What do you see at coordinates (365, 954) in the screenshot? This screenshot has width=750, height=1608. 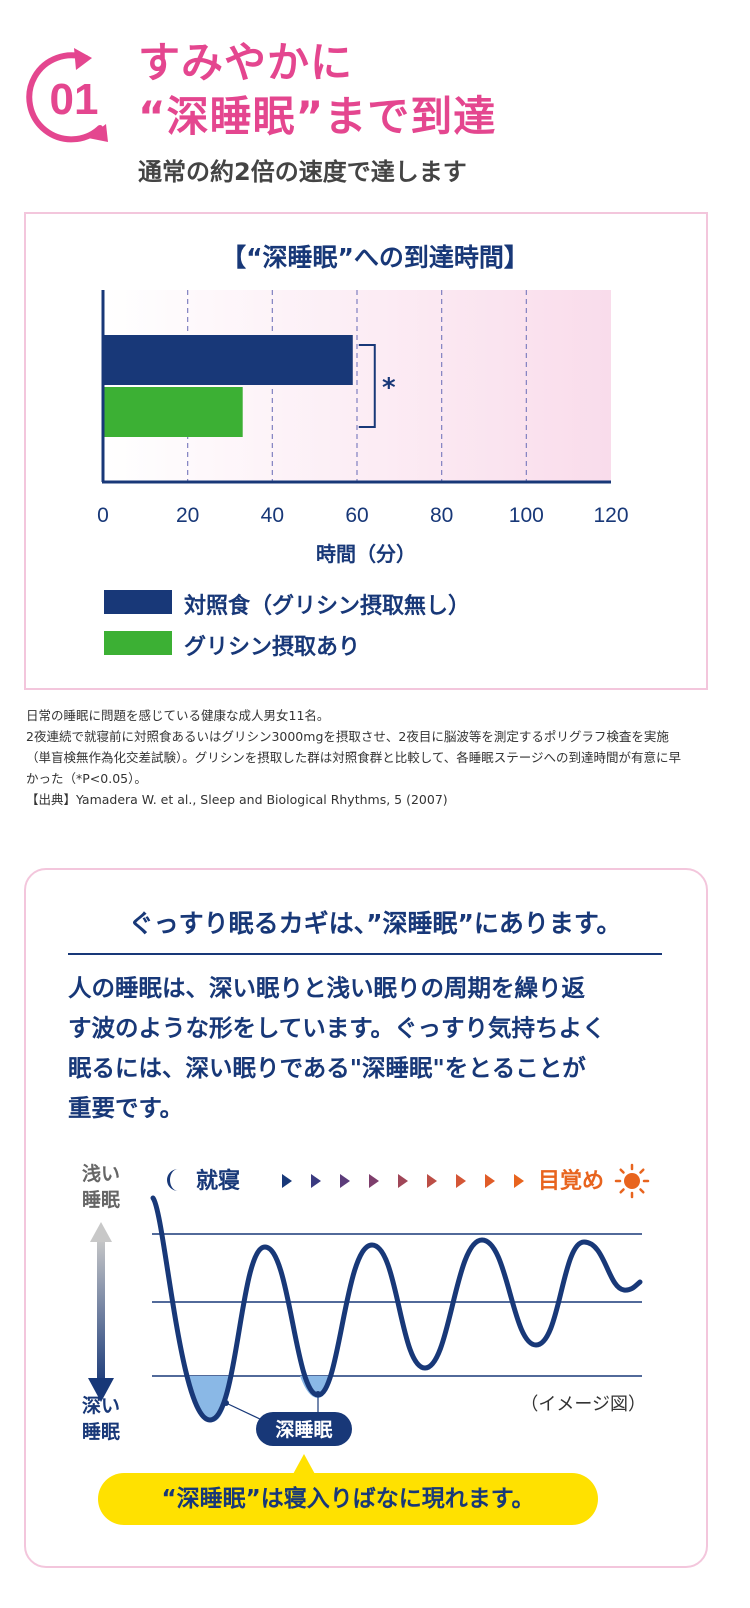 I see `divider` at bounding box center [365, 954].